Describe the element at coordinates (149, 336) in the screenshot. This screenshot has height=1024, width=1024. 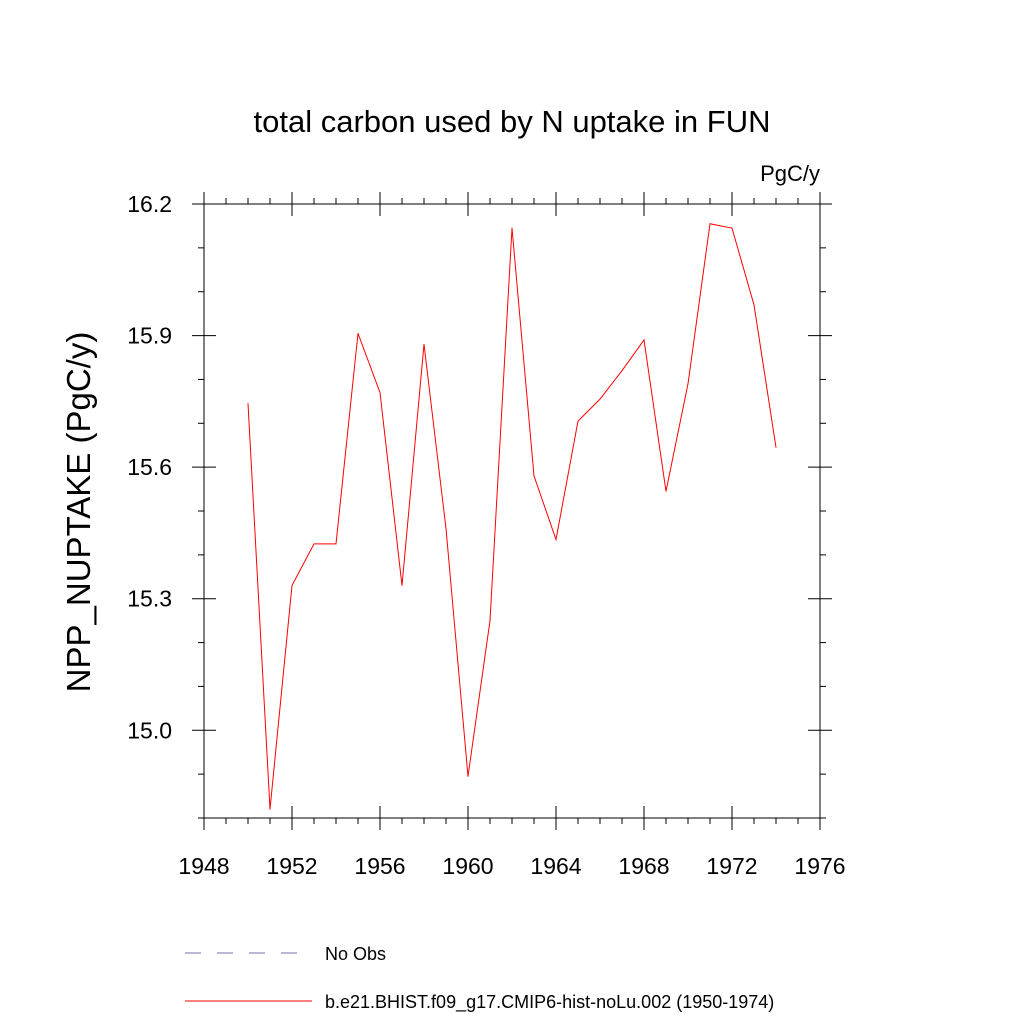
I see `y-tick-label: 15.9` at that location.